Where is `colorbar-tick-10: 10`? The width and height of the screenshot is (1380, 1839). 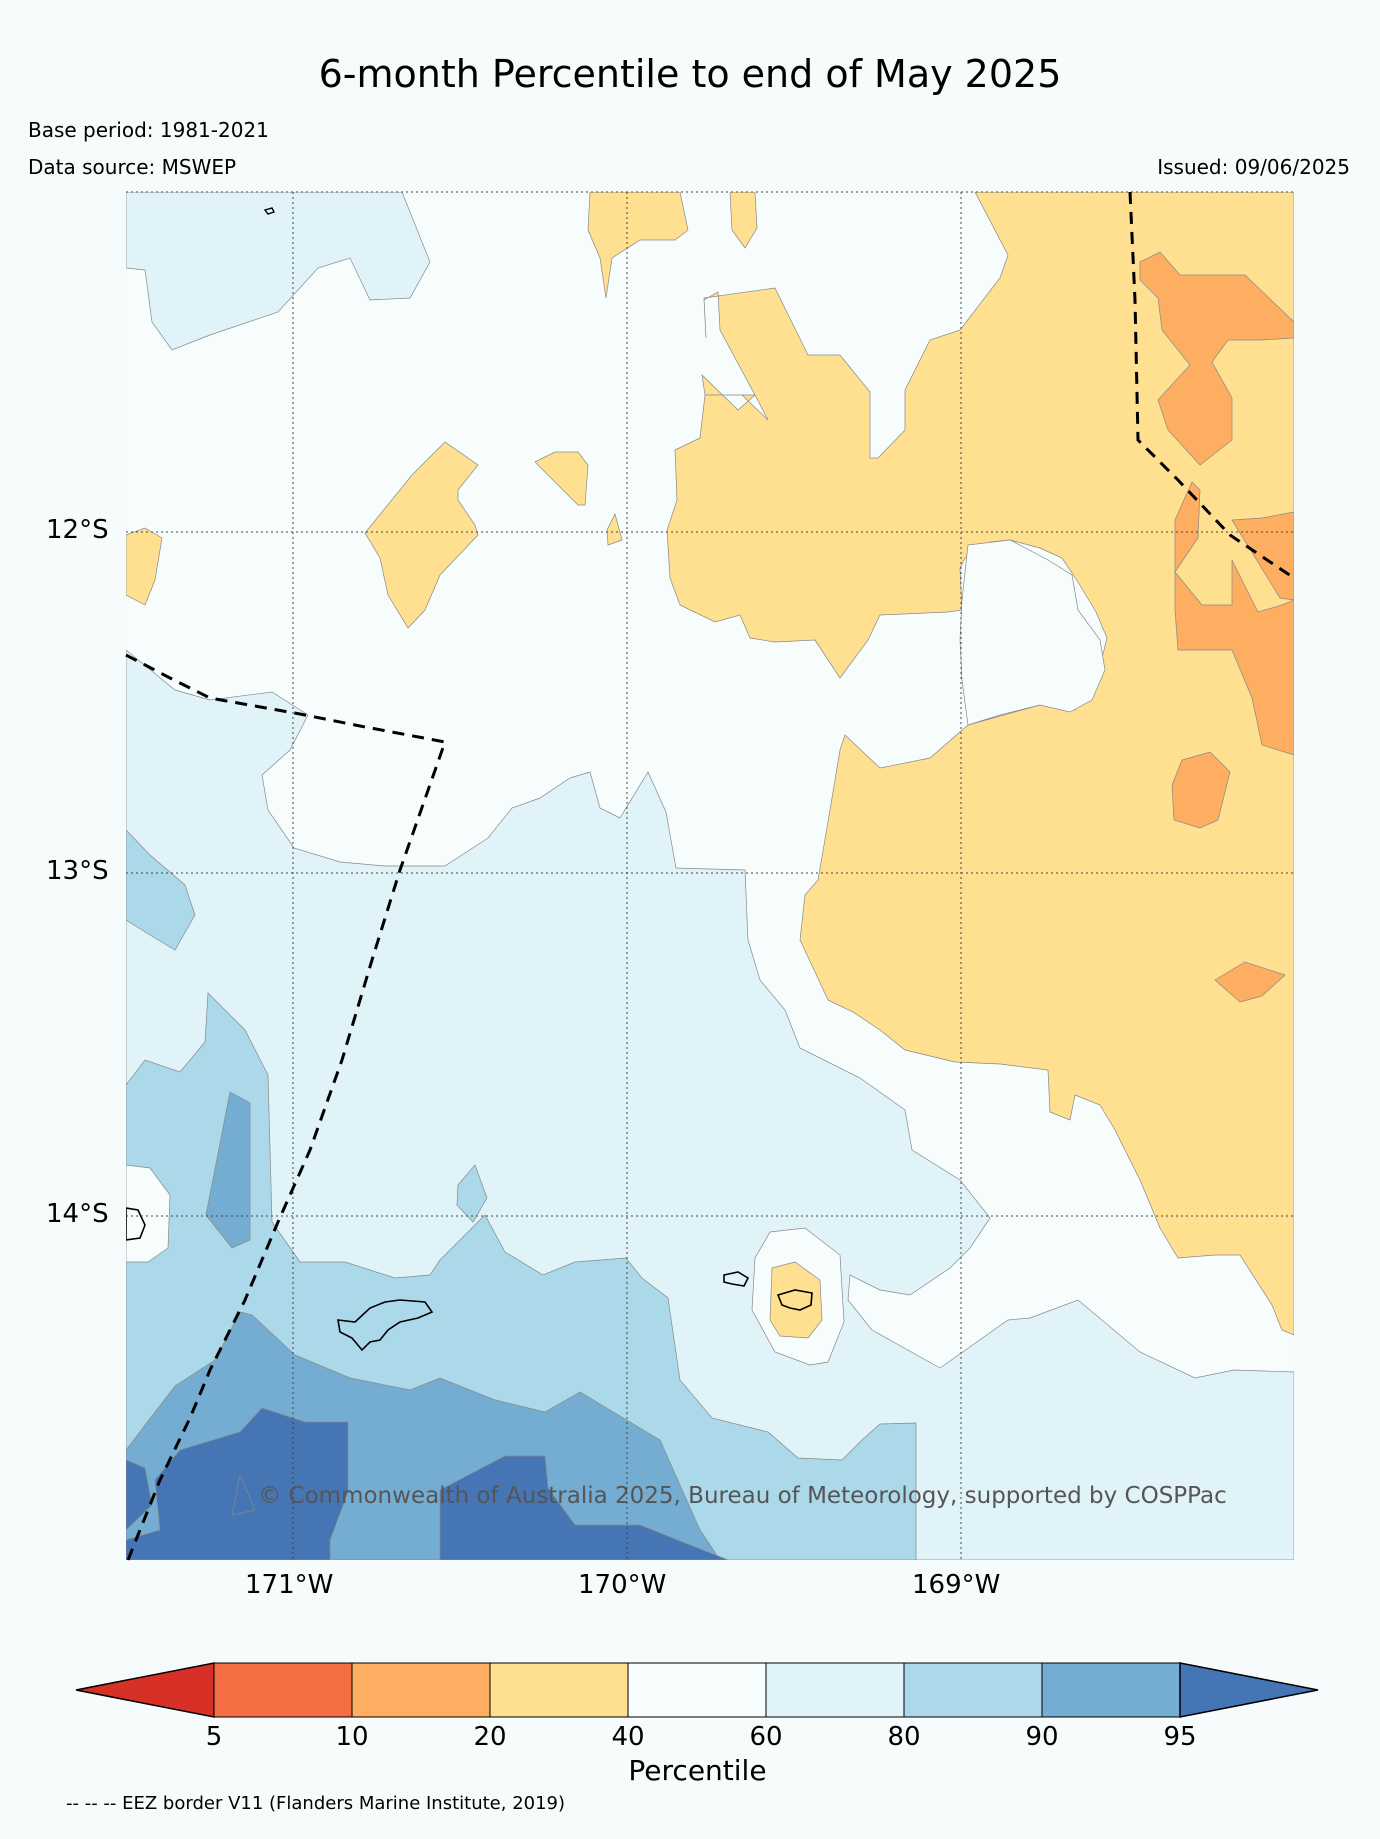
colorbar-tick-10: 10 is located at coordinates (352, 1737).